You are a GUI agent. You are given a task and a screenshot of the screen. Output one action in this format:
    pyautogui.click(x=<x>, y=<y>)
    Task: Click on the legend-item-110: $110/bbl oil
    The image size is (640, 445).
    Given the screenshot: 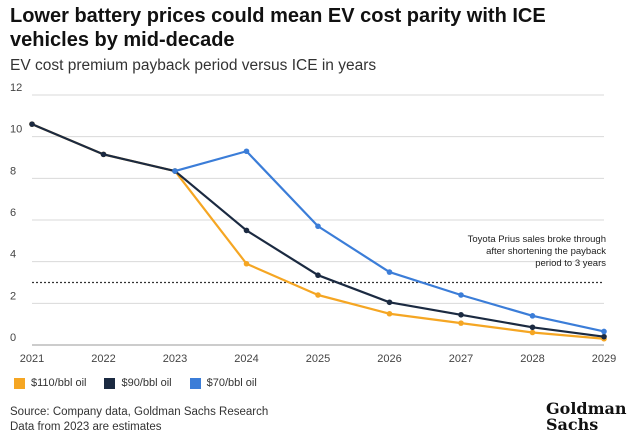 What is the action you would take?
    pyautogui.click(x=50, y=383)
    